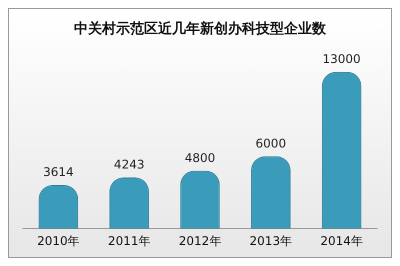 The height and width of the screenshot is (266, 400). What do you see at coordinates (341, 241) in the screenshot?
I see `x-tick-label: 2014年` at bounding box center [341, 241].